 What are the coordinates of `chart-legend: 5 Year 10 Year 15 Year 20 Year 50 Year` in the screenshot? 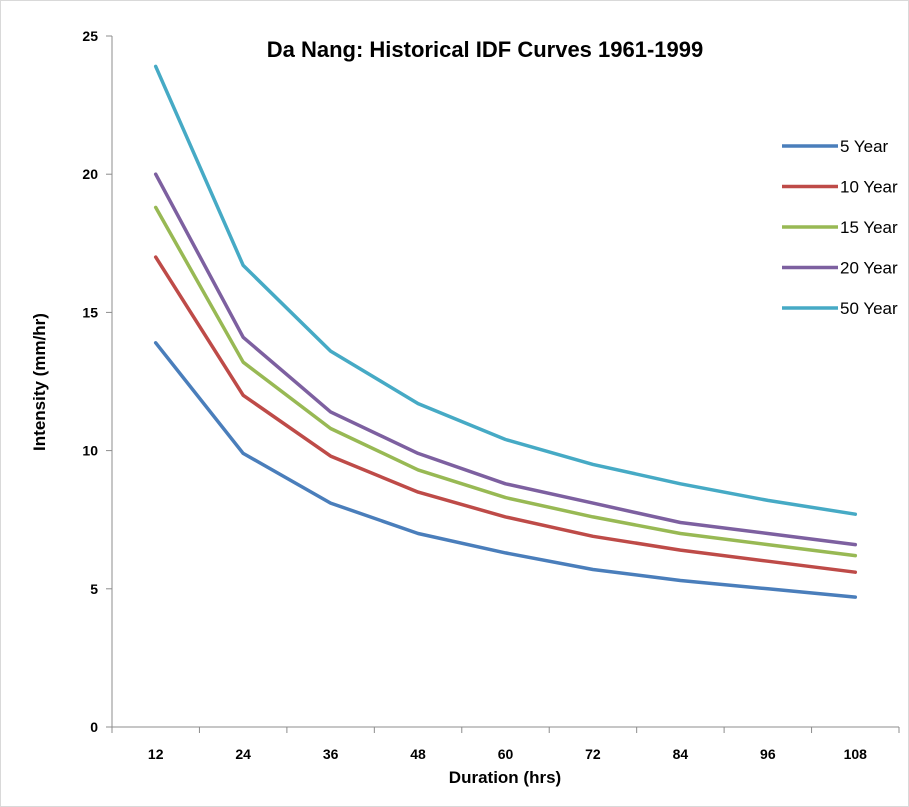 It's located at (840, 227).